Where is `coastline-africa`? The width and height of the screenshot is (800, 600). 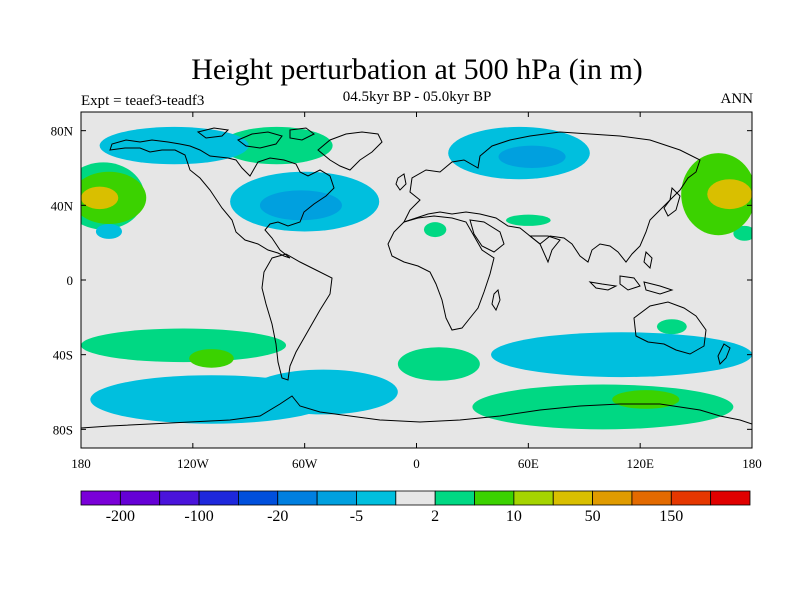 coastline-africa is located at coordinates (441, 273).